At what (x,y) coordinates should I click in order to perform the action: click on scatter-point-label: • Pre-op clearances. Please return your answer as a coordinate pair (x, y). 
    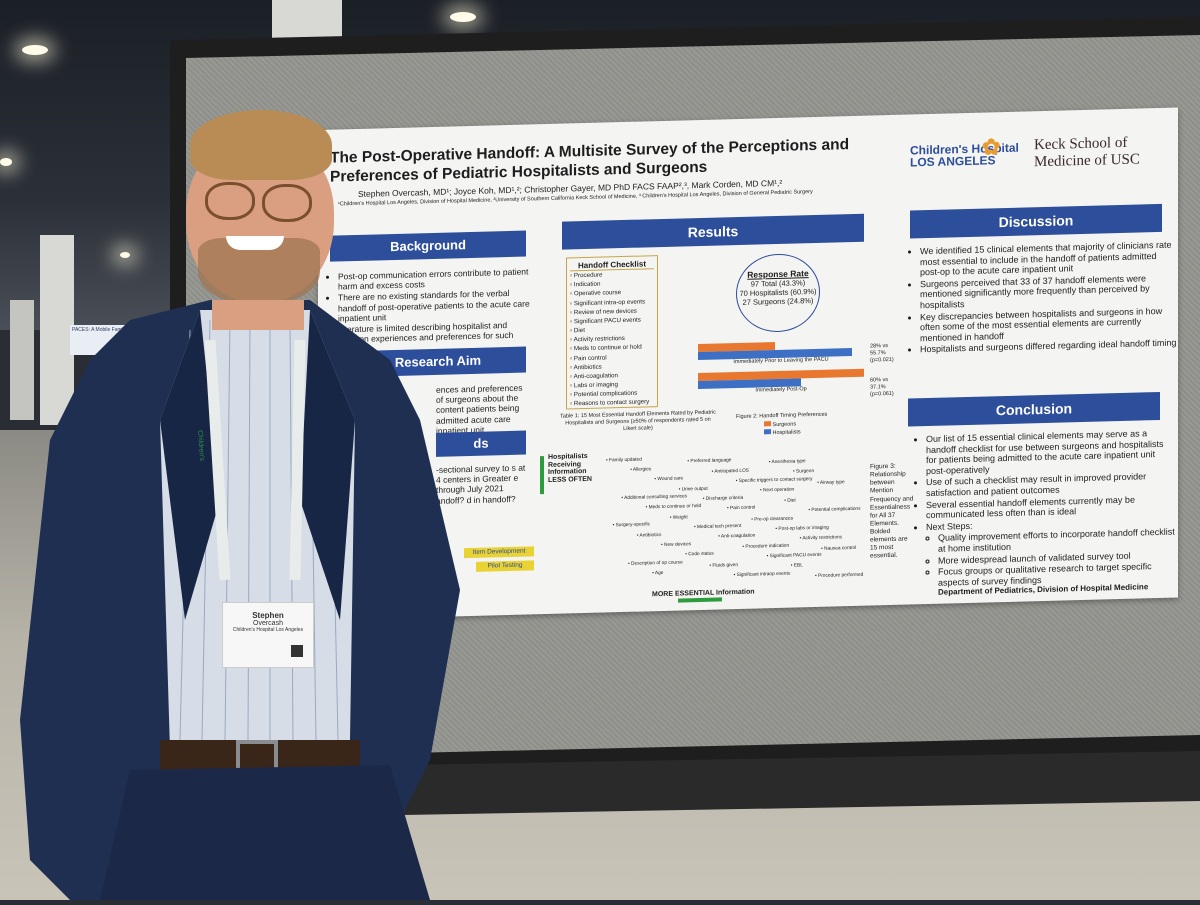
    Looking at the image, I should click on (772, 519).